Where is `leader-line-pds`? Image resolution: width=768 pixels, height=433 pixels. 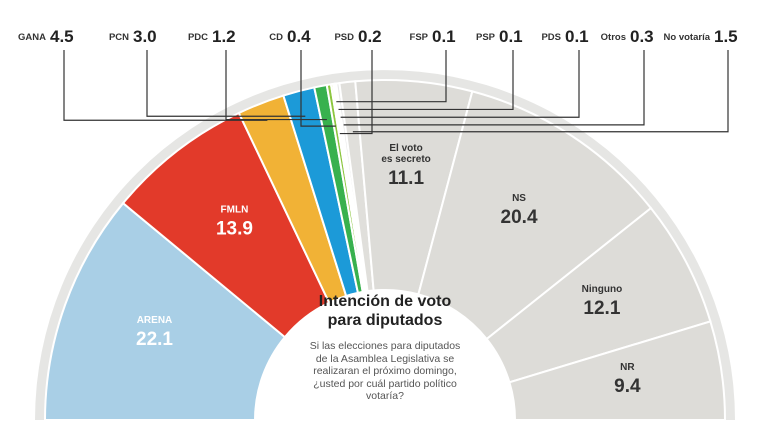 leader-line-pds is located at coordinates (460, 84).